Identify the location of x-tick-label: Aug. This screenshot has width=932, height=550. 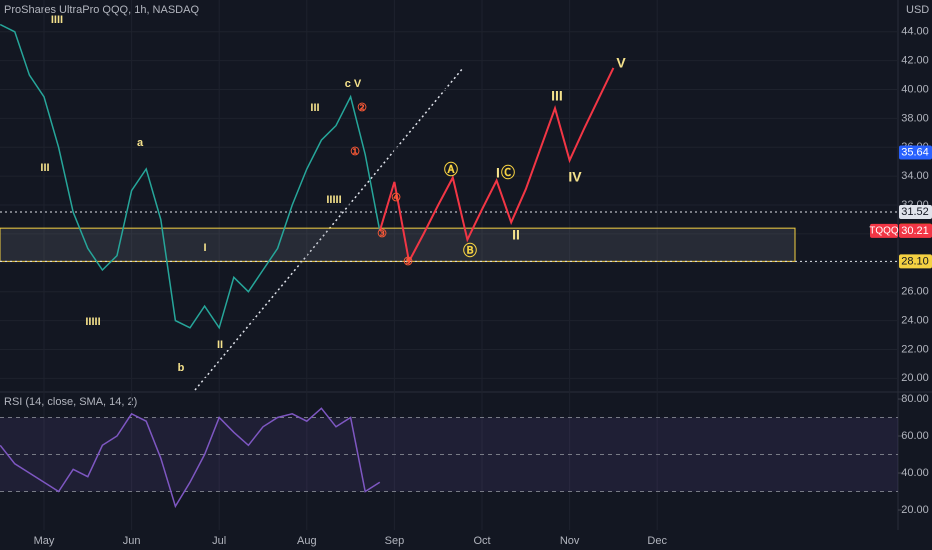
(307, 541).